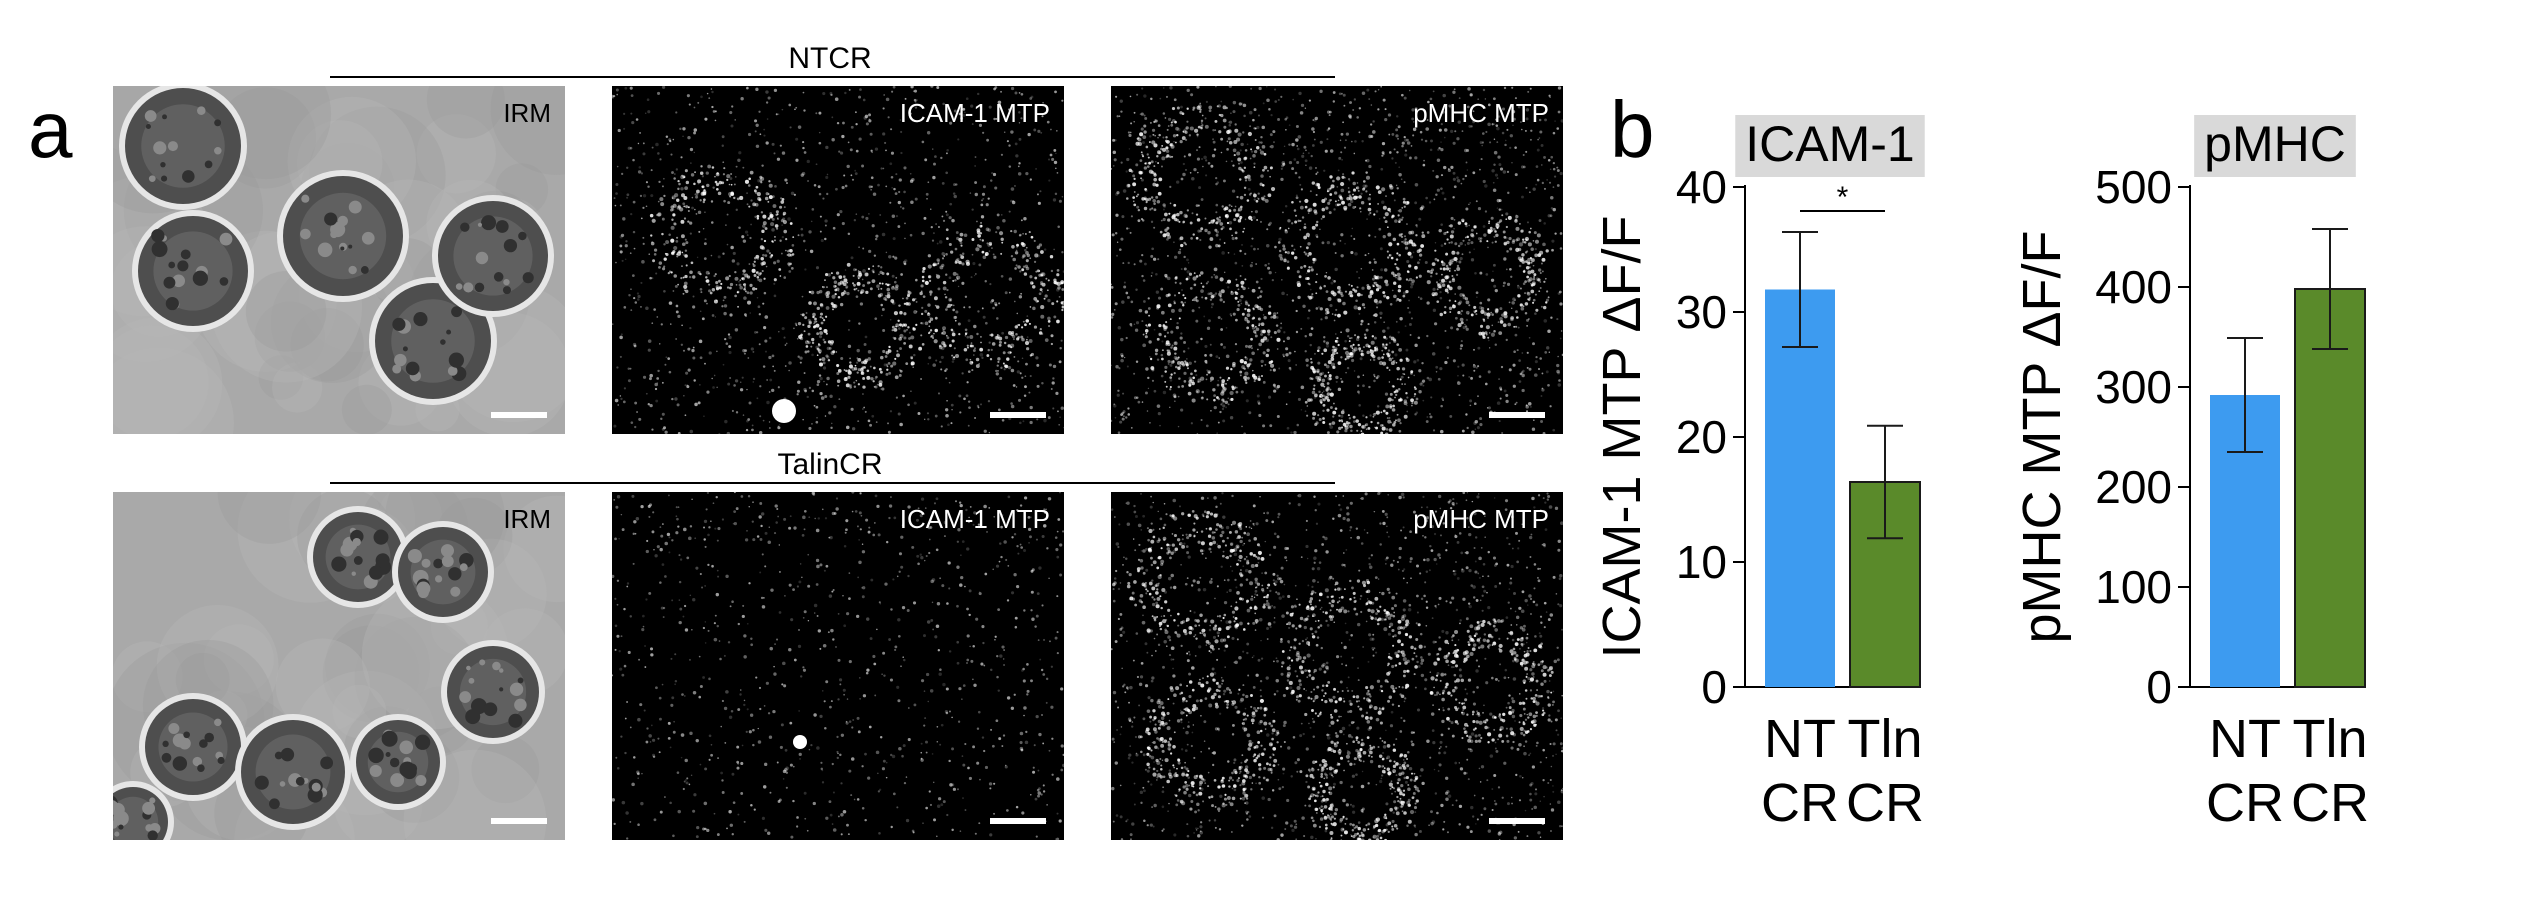 This screenshot has width=2524, height=900. What do you see at coordinates (832, 483) in the screenshot?
I see `group-line-talincr` at bounding box center [832, 483].